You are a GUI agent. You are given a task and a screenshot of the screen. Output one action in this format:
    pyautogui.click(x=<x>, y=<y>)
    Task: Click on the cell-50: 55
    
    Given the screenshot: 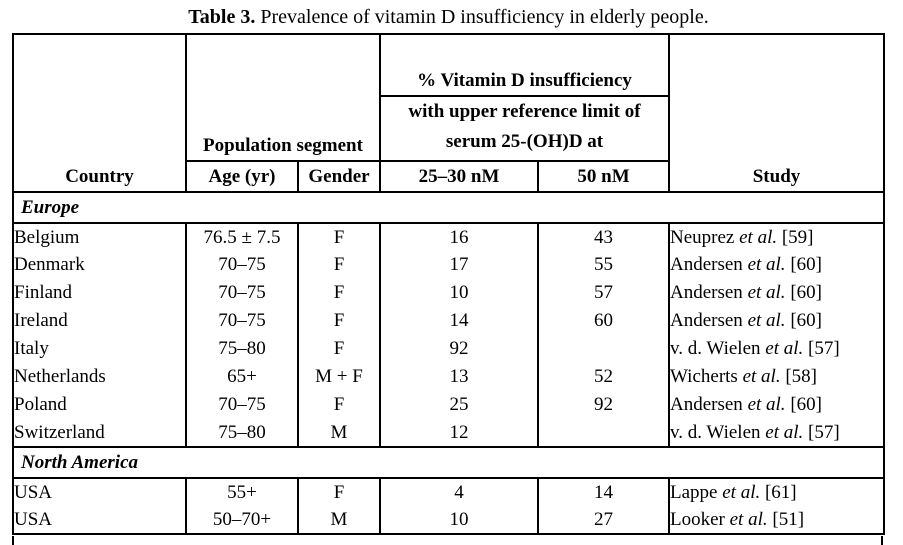 What is the action you would take?
    pyautogui.click(x=603, y=265)
    